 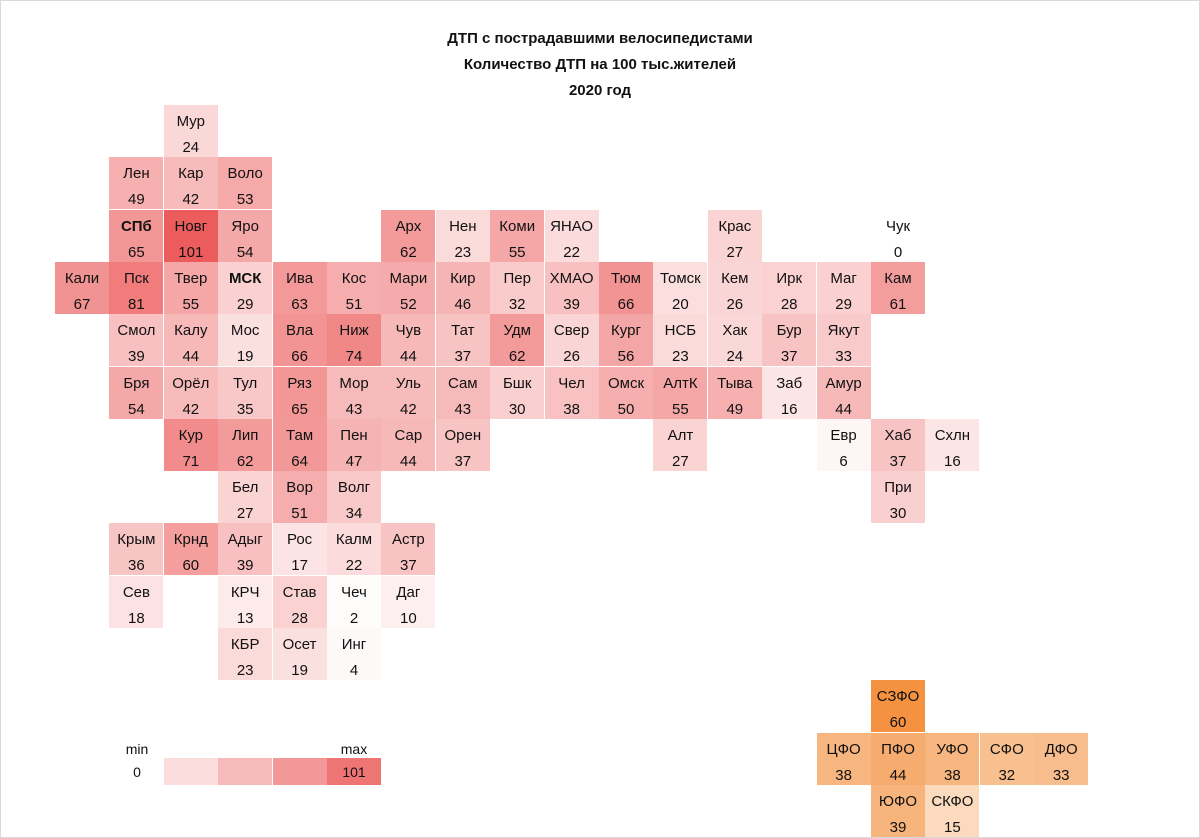 I want to click on region-tile-label: Заб, so click(x=789, y=383).